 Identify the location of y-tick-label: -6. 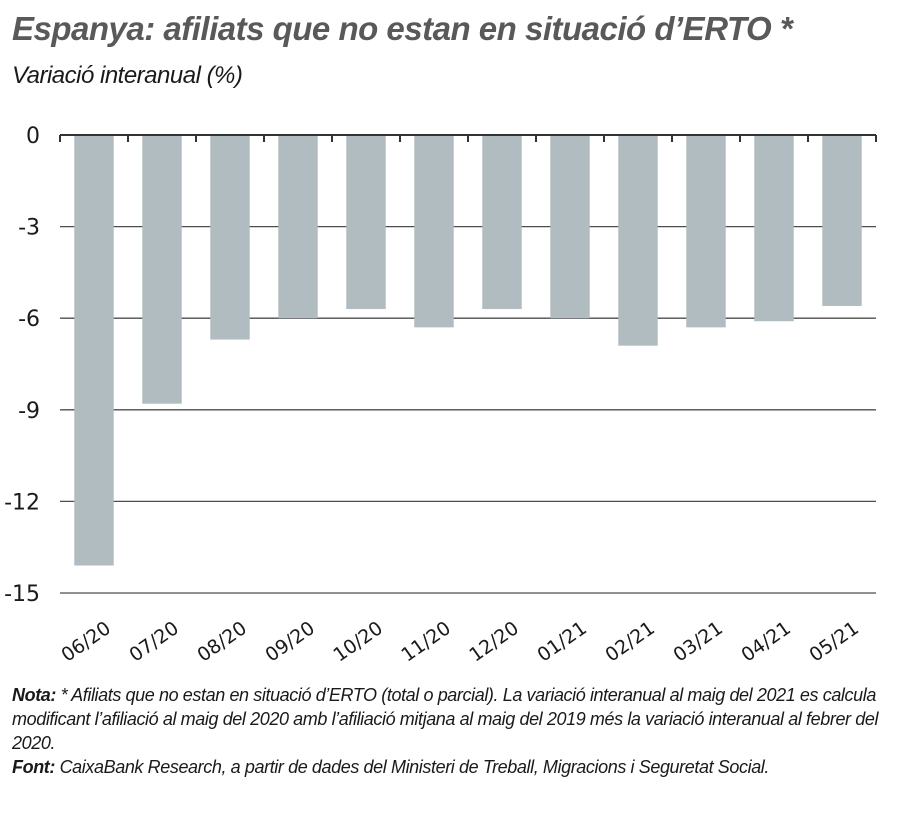
(29, 319).